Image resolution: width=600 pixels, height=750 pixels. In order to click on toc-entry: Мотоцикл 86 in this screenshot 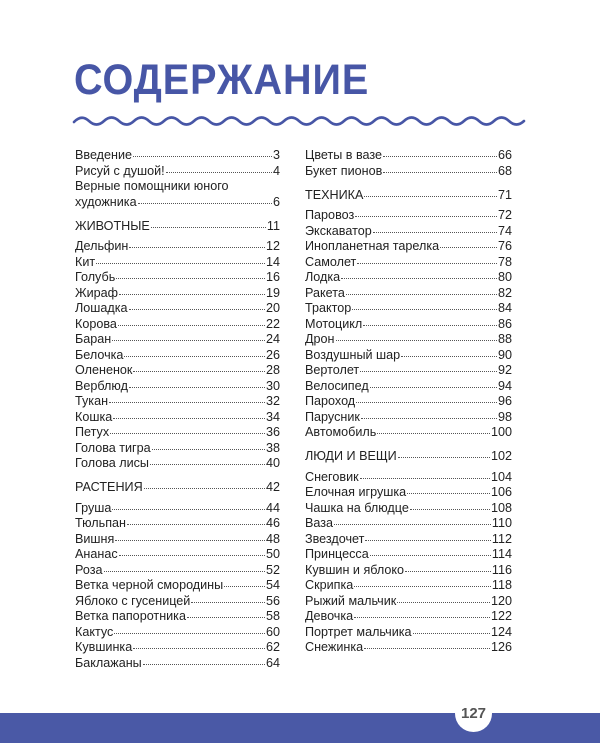, I will do `click(408, 325)`.